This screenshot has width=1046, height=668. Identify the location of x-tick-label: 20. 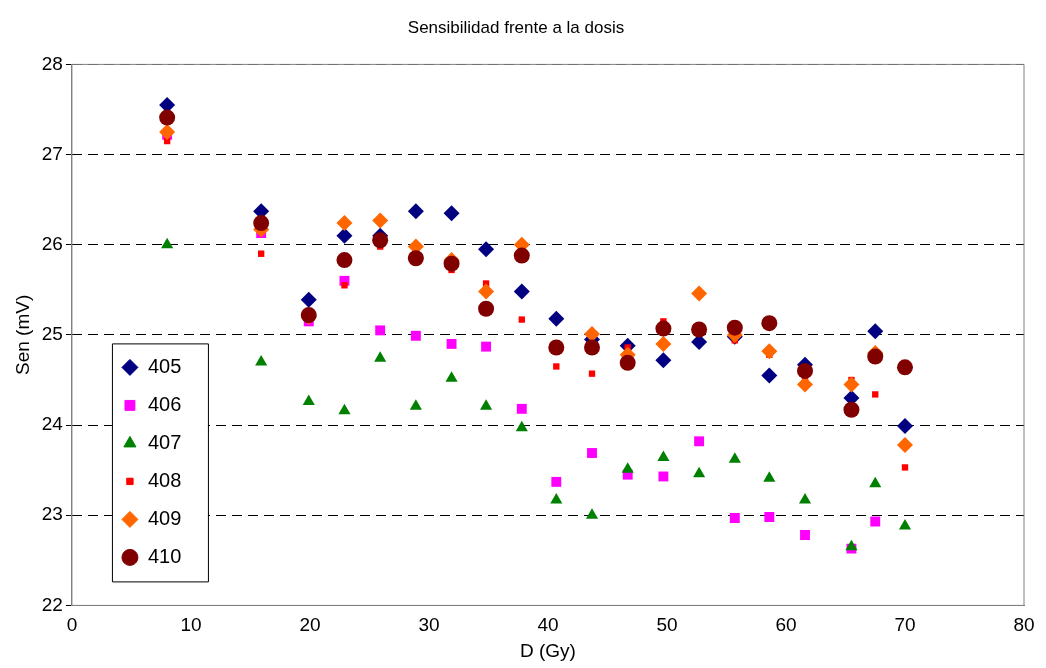
(310, 625).